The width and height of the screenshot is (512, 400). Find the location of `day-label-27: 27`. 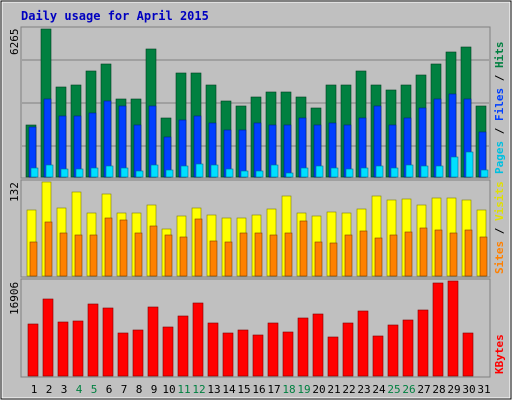

day-label-27: 27 is located at coordinates (423, 389).